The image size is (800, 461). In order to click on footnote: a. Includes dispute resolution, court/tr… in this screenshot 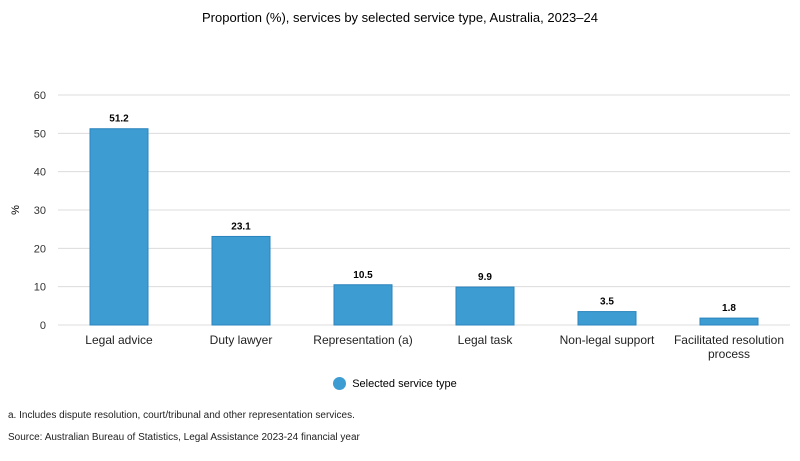, I will do `click(181, 415)`.